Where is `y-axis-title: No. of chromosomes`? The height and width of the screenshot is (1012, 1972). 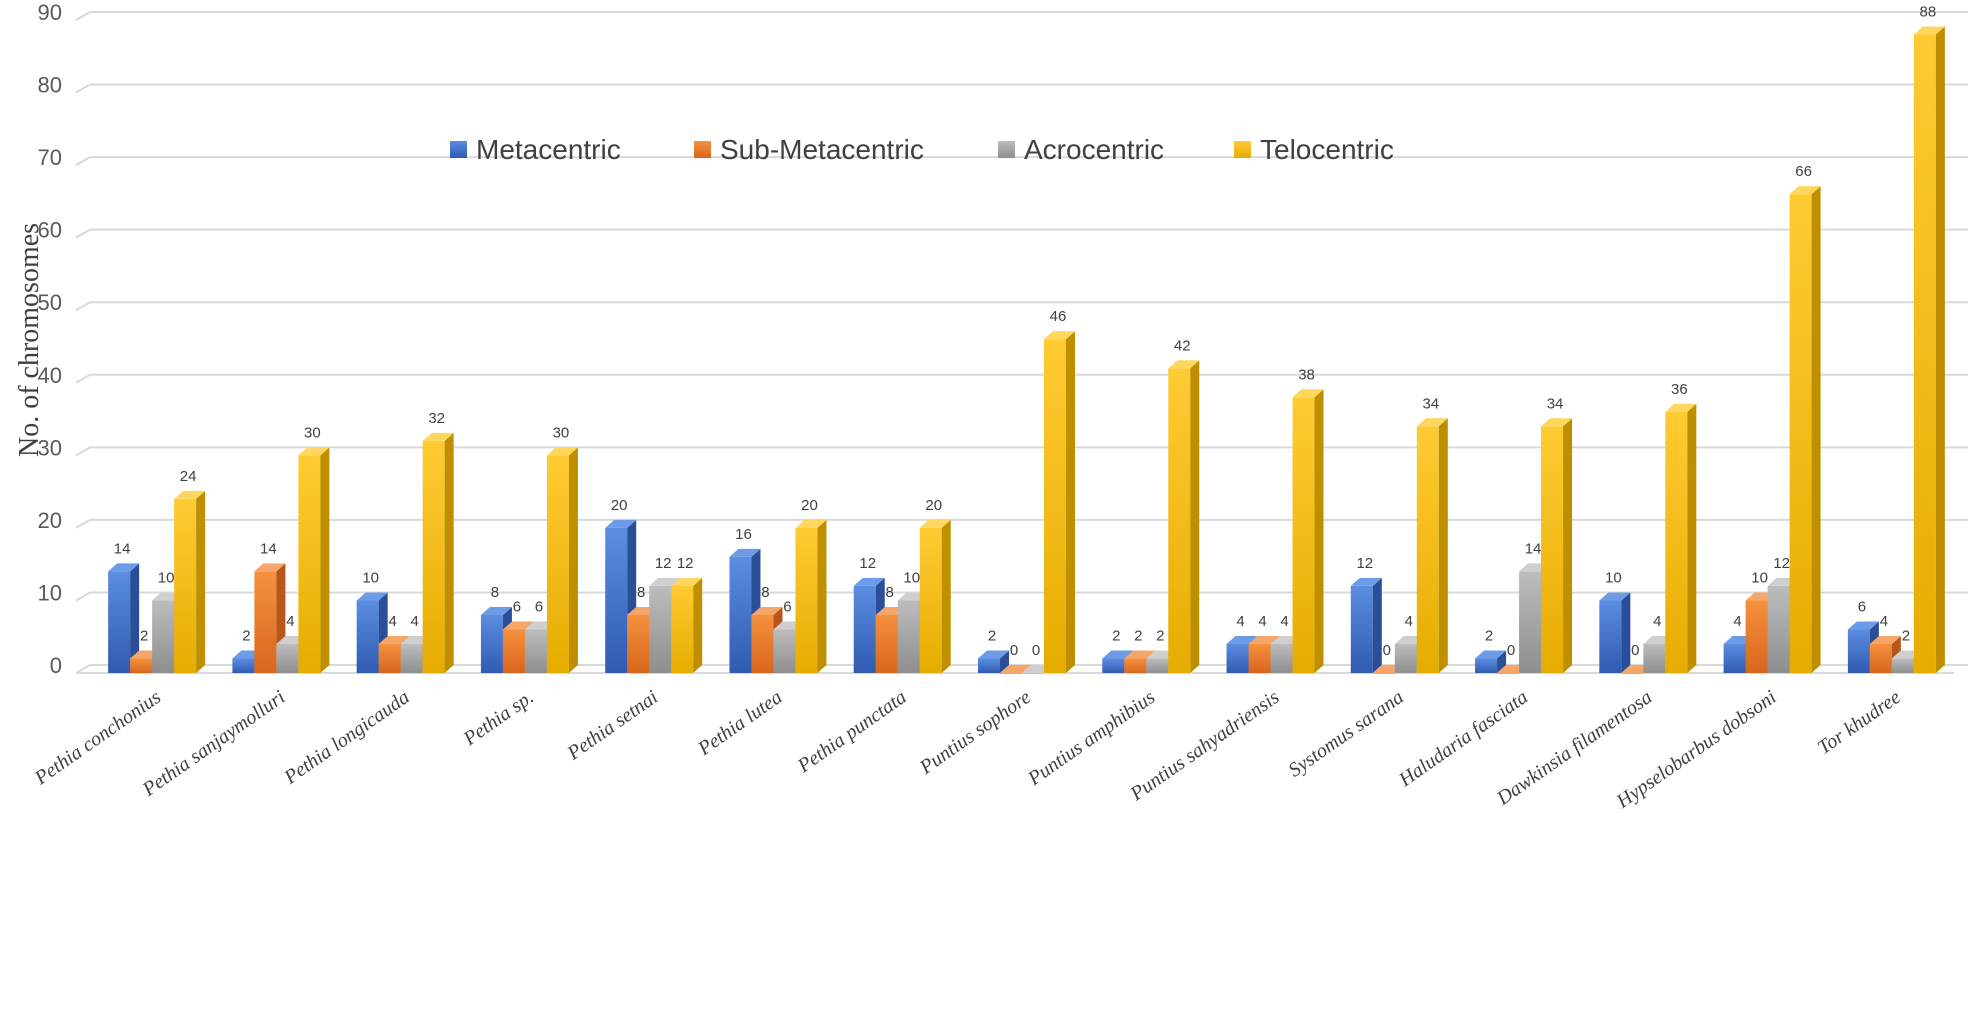
y-axis-title: No. of chromosomes is located at coordinates (29, 340).